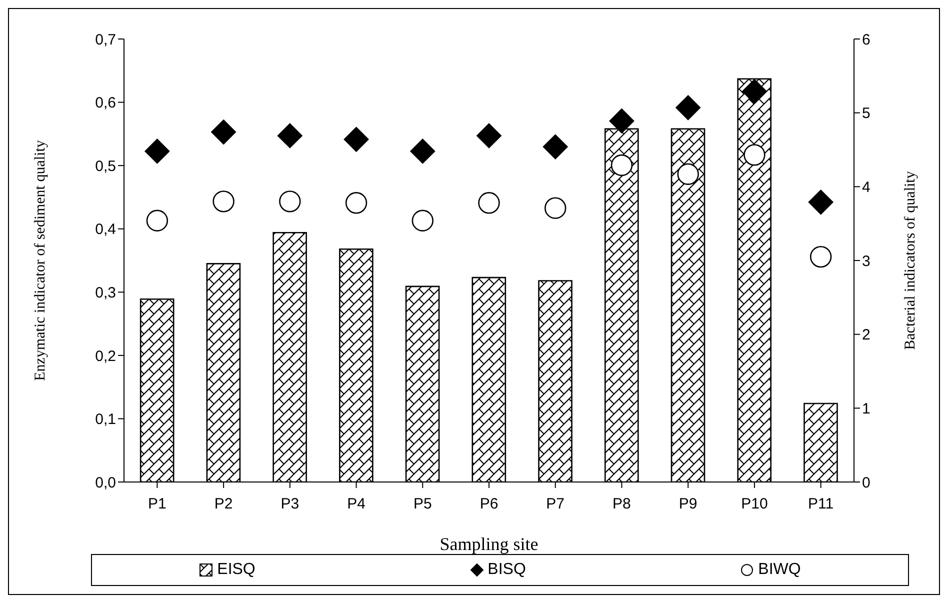 The height and width of the screenshot is (603, 948). What do you see at coordinates (621, 504) in the screenshot?
I see `x-tick-label: P8` at bounding box center [621, 504].